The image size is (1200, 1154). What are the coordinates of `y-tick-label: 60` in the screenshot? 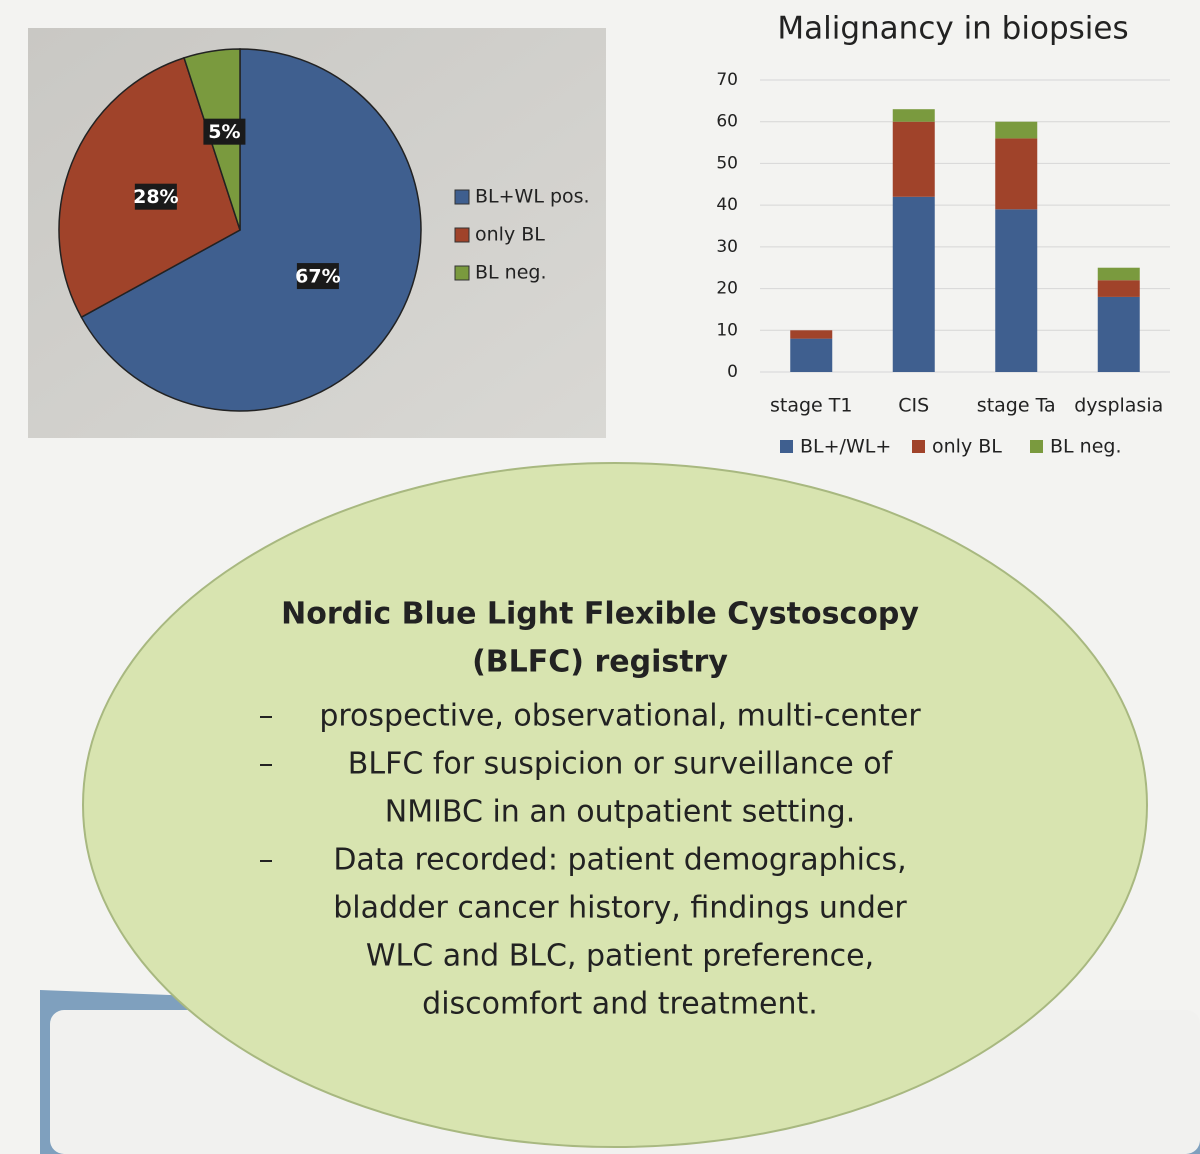 It's located at (727, 122).